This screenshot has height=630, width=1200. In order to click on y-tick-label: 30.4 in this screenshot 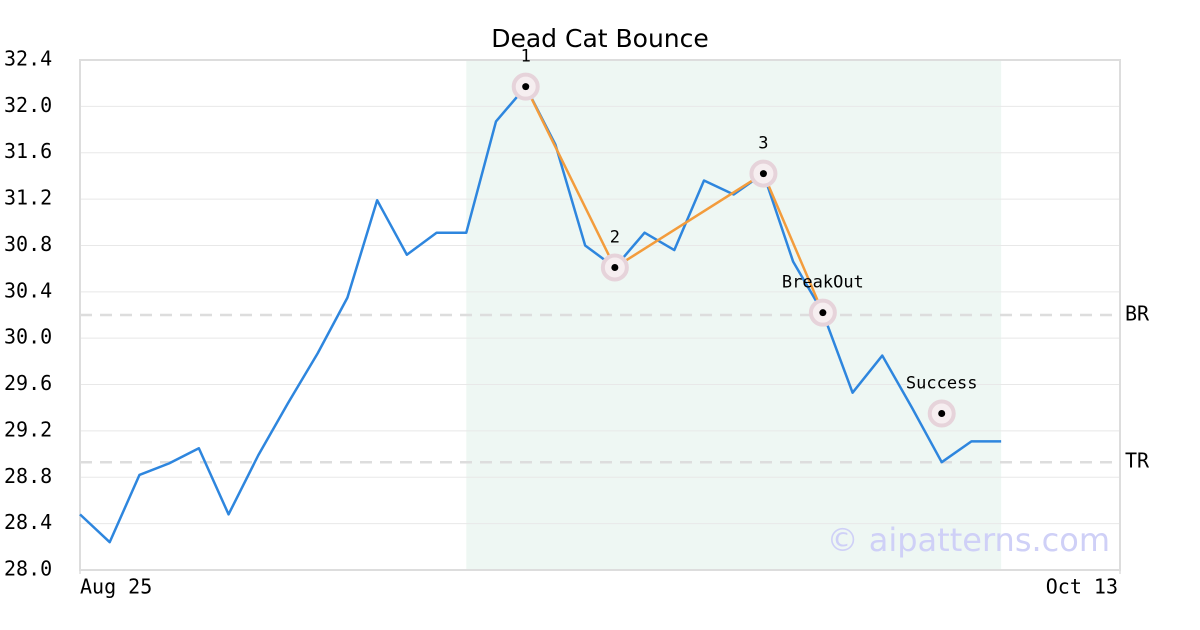, I will do `click(28, 290)`.